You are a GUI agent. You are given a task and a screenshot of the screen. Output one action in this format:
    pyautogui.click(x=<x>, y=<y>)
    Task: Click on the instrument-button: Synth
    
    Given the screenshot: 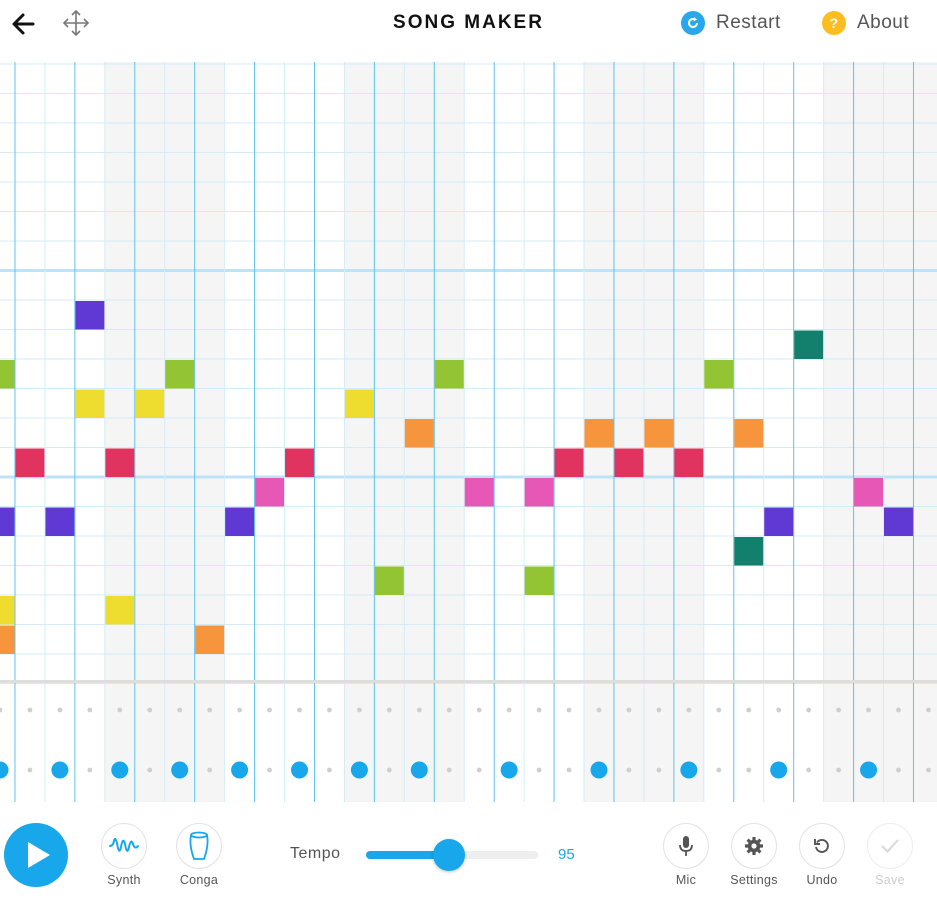 What is the action you would take?
    pyautogui.click(x=124, y=855)
    